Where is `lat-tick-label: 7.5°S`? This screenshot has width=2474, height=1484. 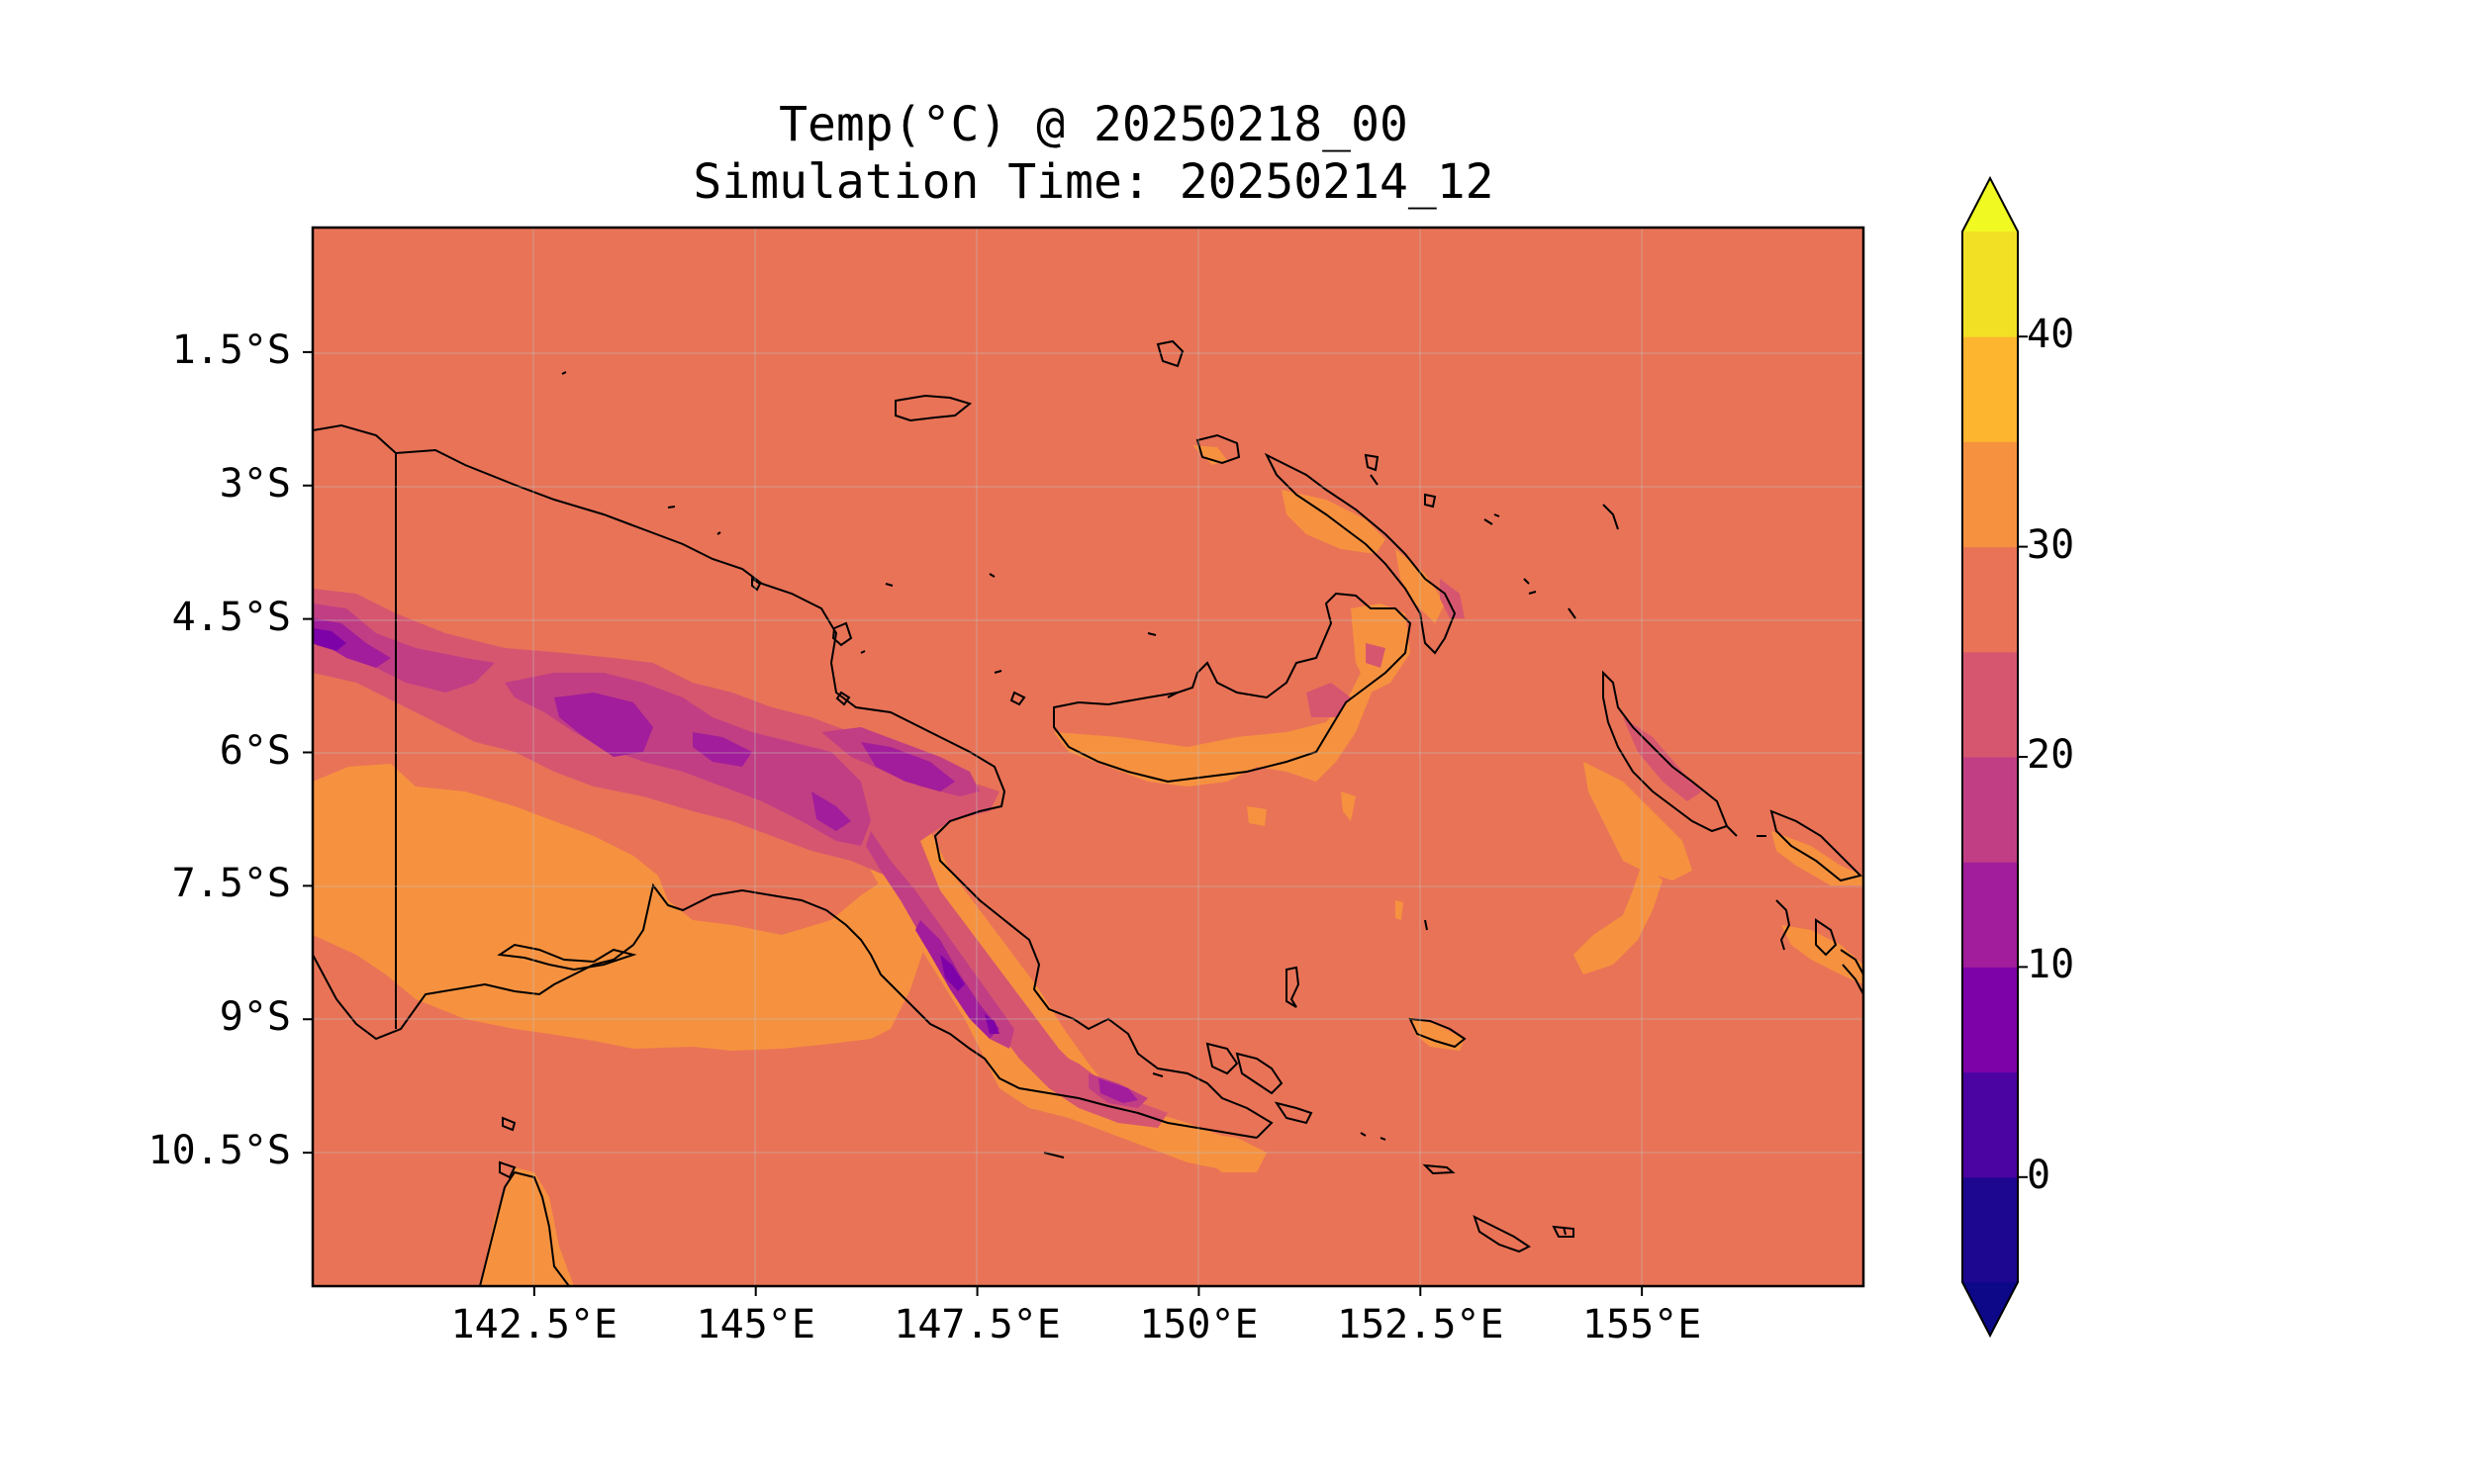
lat-tick-label: 7.5°S is located at coordinates (231, 884).